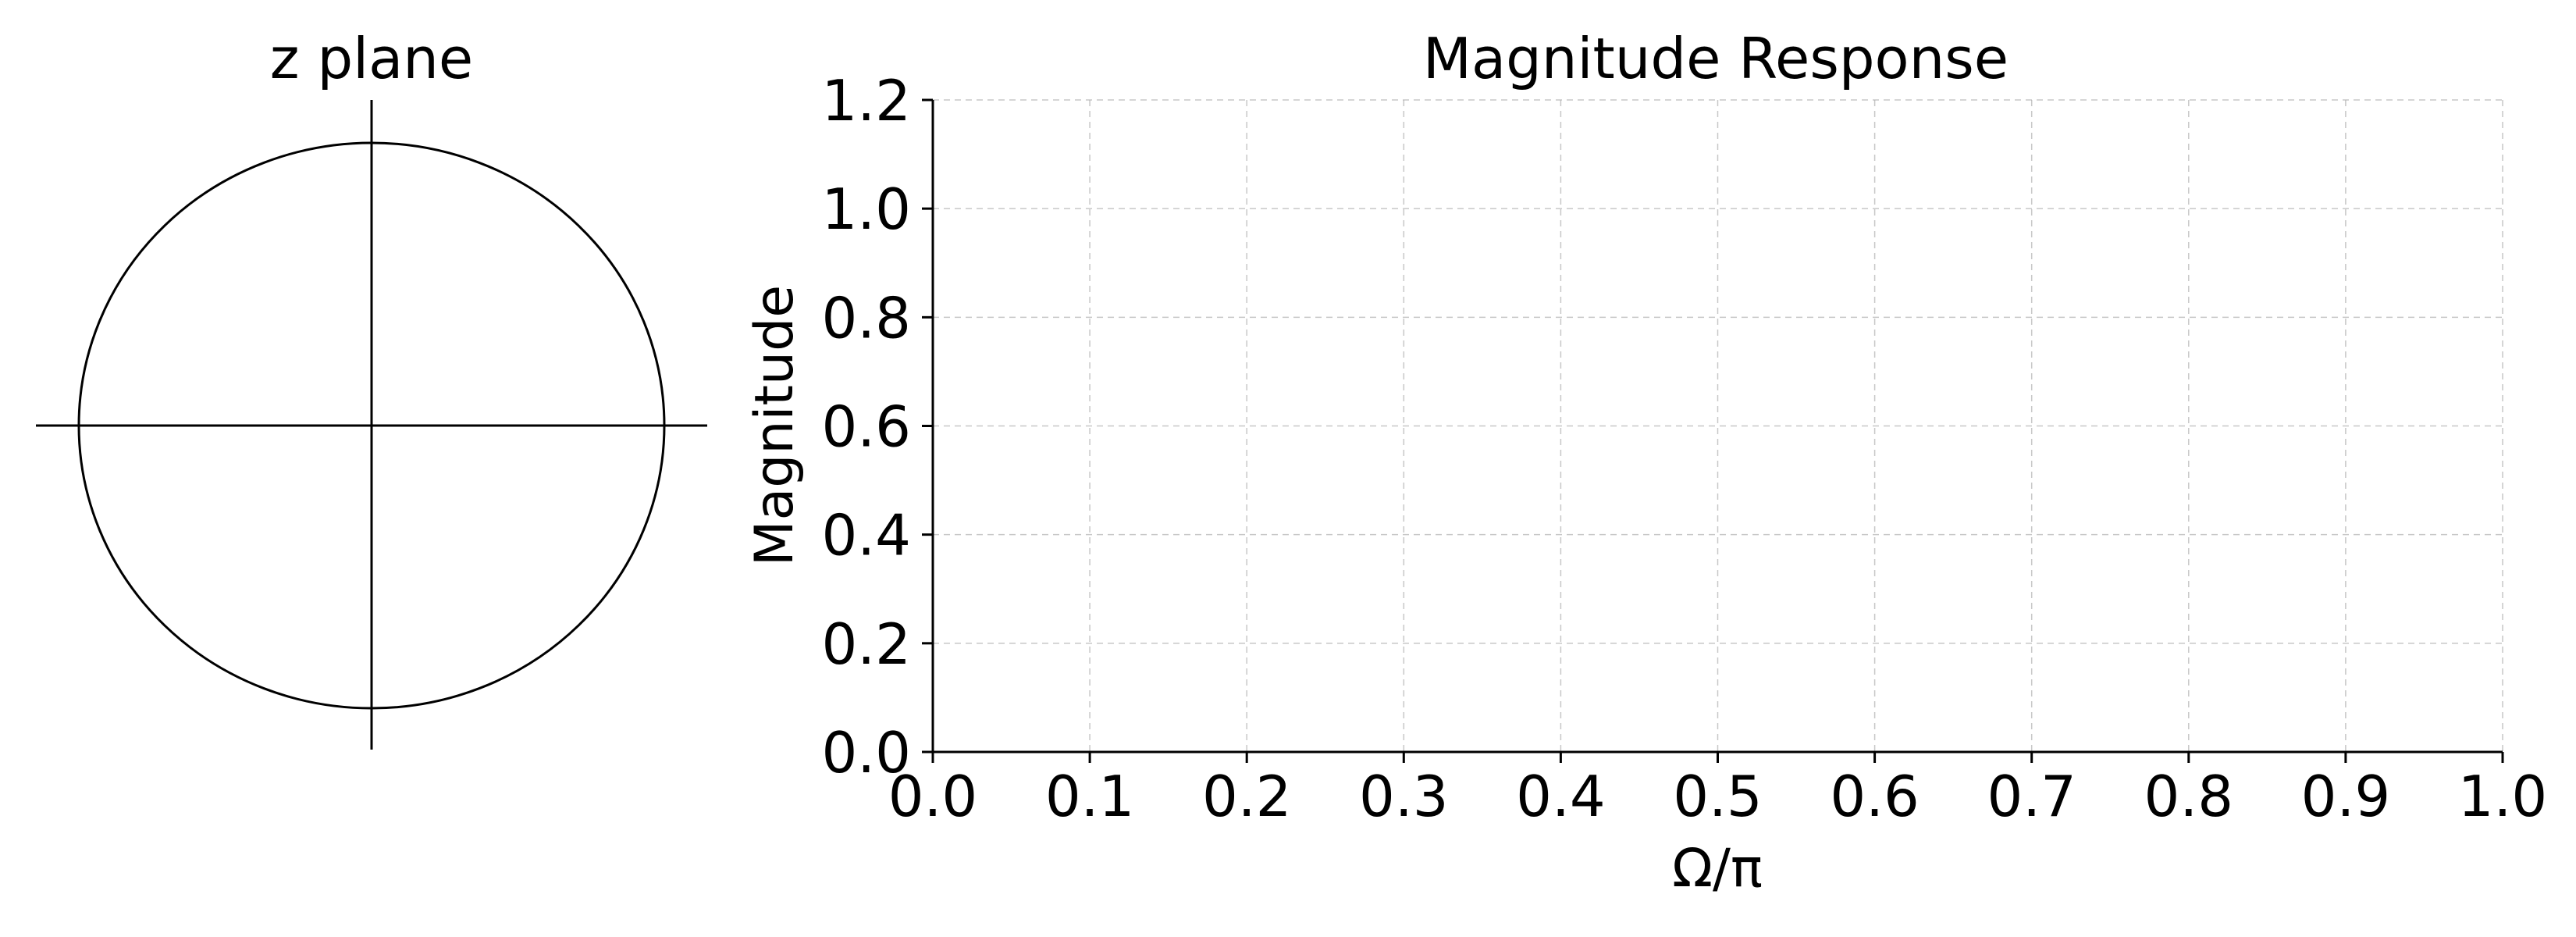 This screenshot has width=2576, height=937. I want to click on x-tick-label: 0.6, so click(1875, 796).